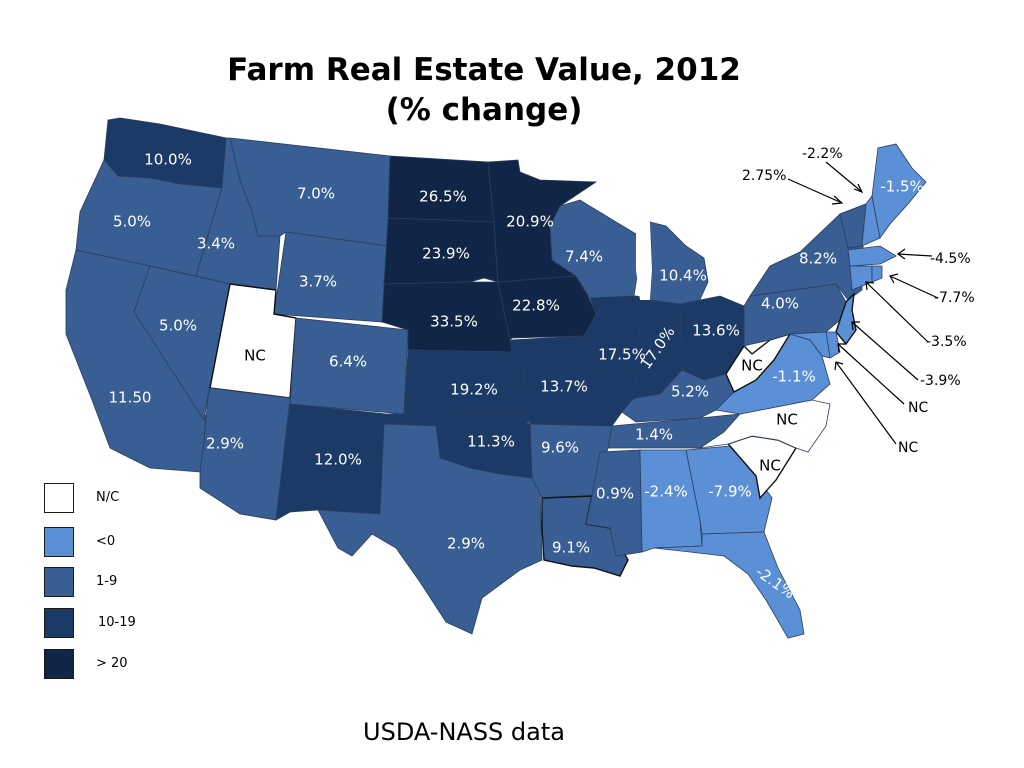 The width and height of the screenshot is (1024, 768). What do you see at coordinates (59, 498) in the screenshot?
I see `legend-swatch-nc` at bounding box center [59, 498].